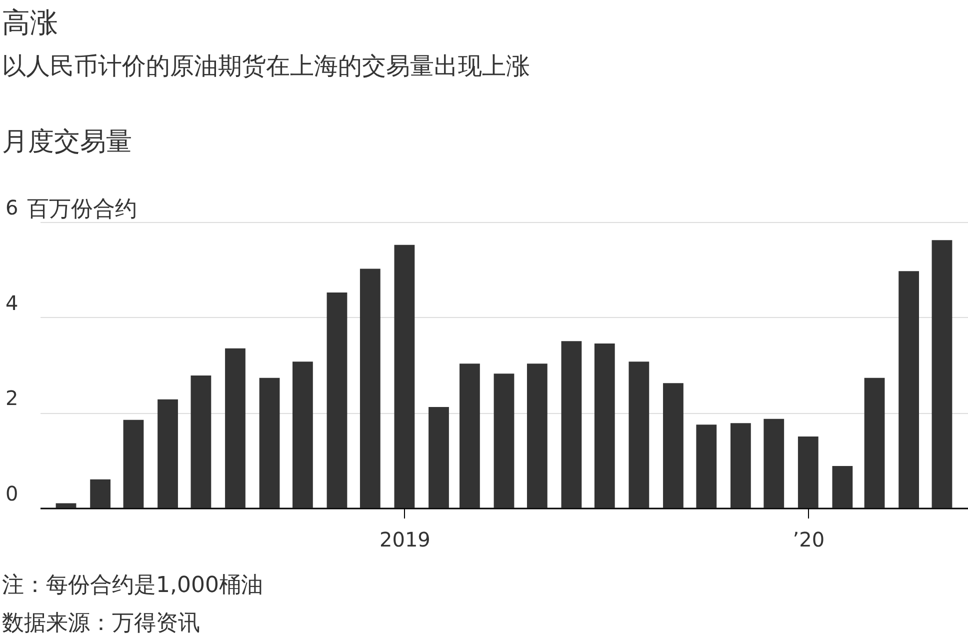 This screenshot has width=968, height=644. What do you see at coordinates (405, 540) in the screenshot?
I see `x-tick-label: 2019` at bounding box center [405, 540].